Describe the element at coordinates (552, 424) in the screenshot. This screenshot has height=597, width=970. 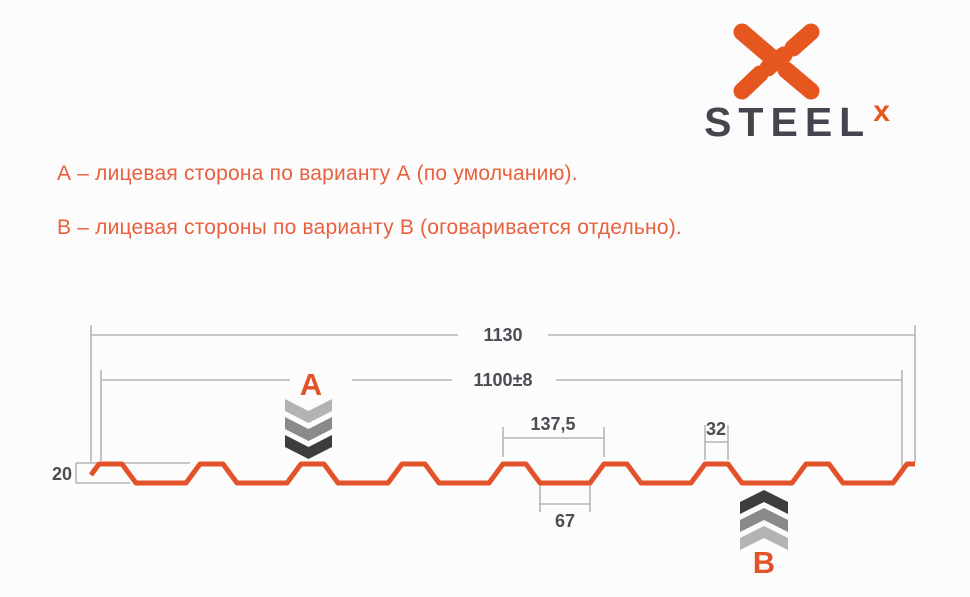
I see `dim-wave-pitch: 137,5` at that location.